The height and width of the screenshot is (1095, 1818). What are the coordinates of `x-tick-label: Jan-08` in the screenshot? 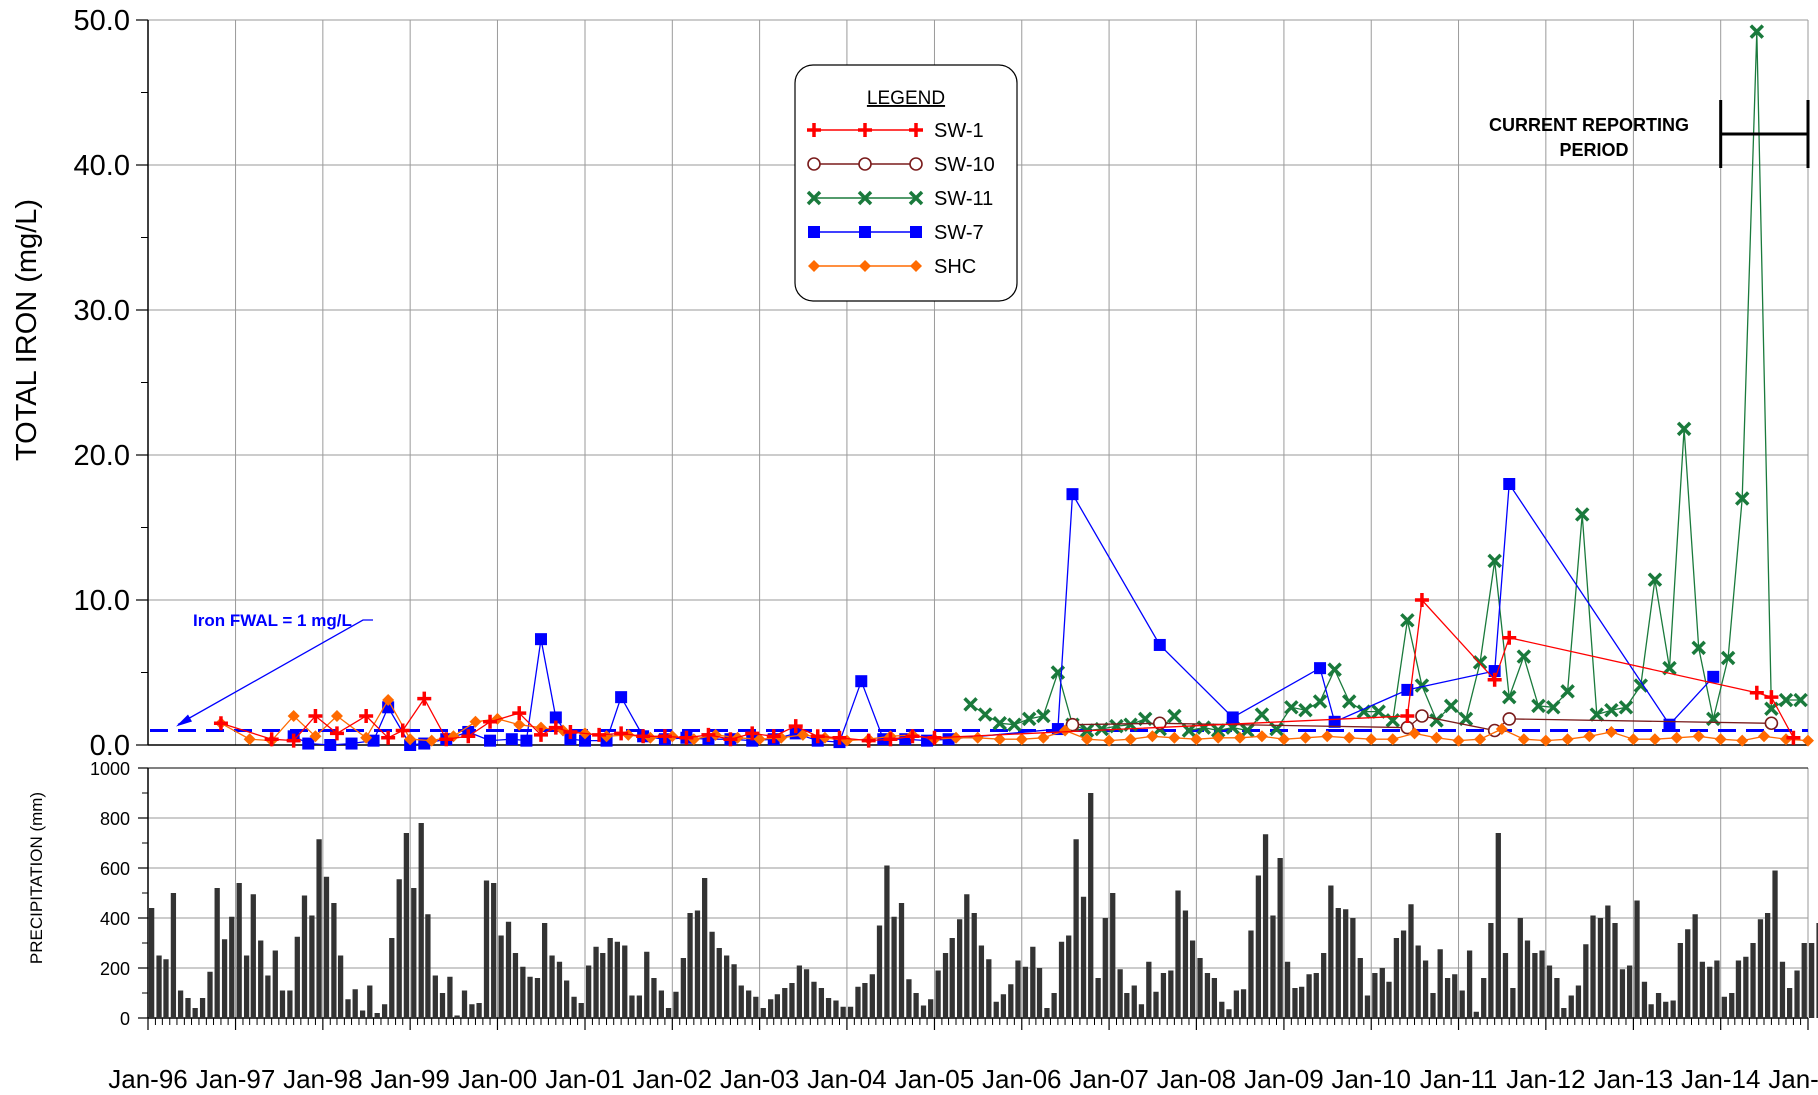 It's located at (1197, 1079).